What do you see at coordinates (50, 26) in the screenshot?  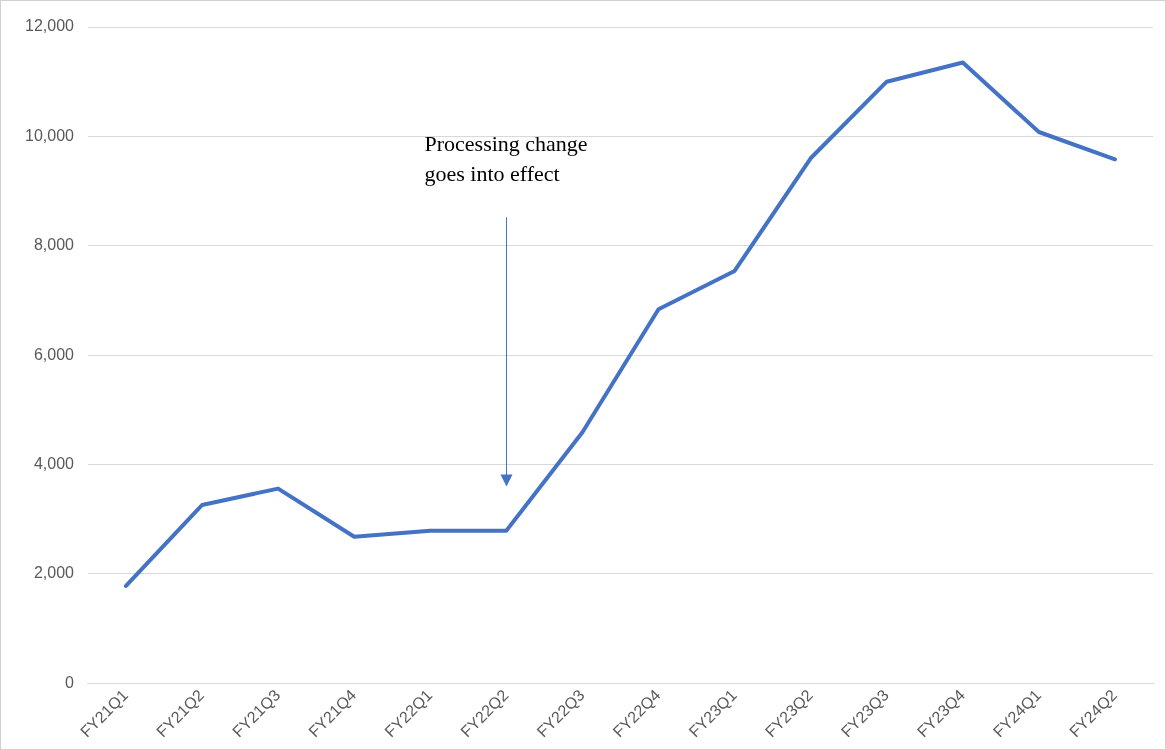 I see `y-tick-label: 12,000` at bounding box center [50, 26].